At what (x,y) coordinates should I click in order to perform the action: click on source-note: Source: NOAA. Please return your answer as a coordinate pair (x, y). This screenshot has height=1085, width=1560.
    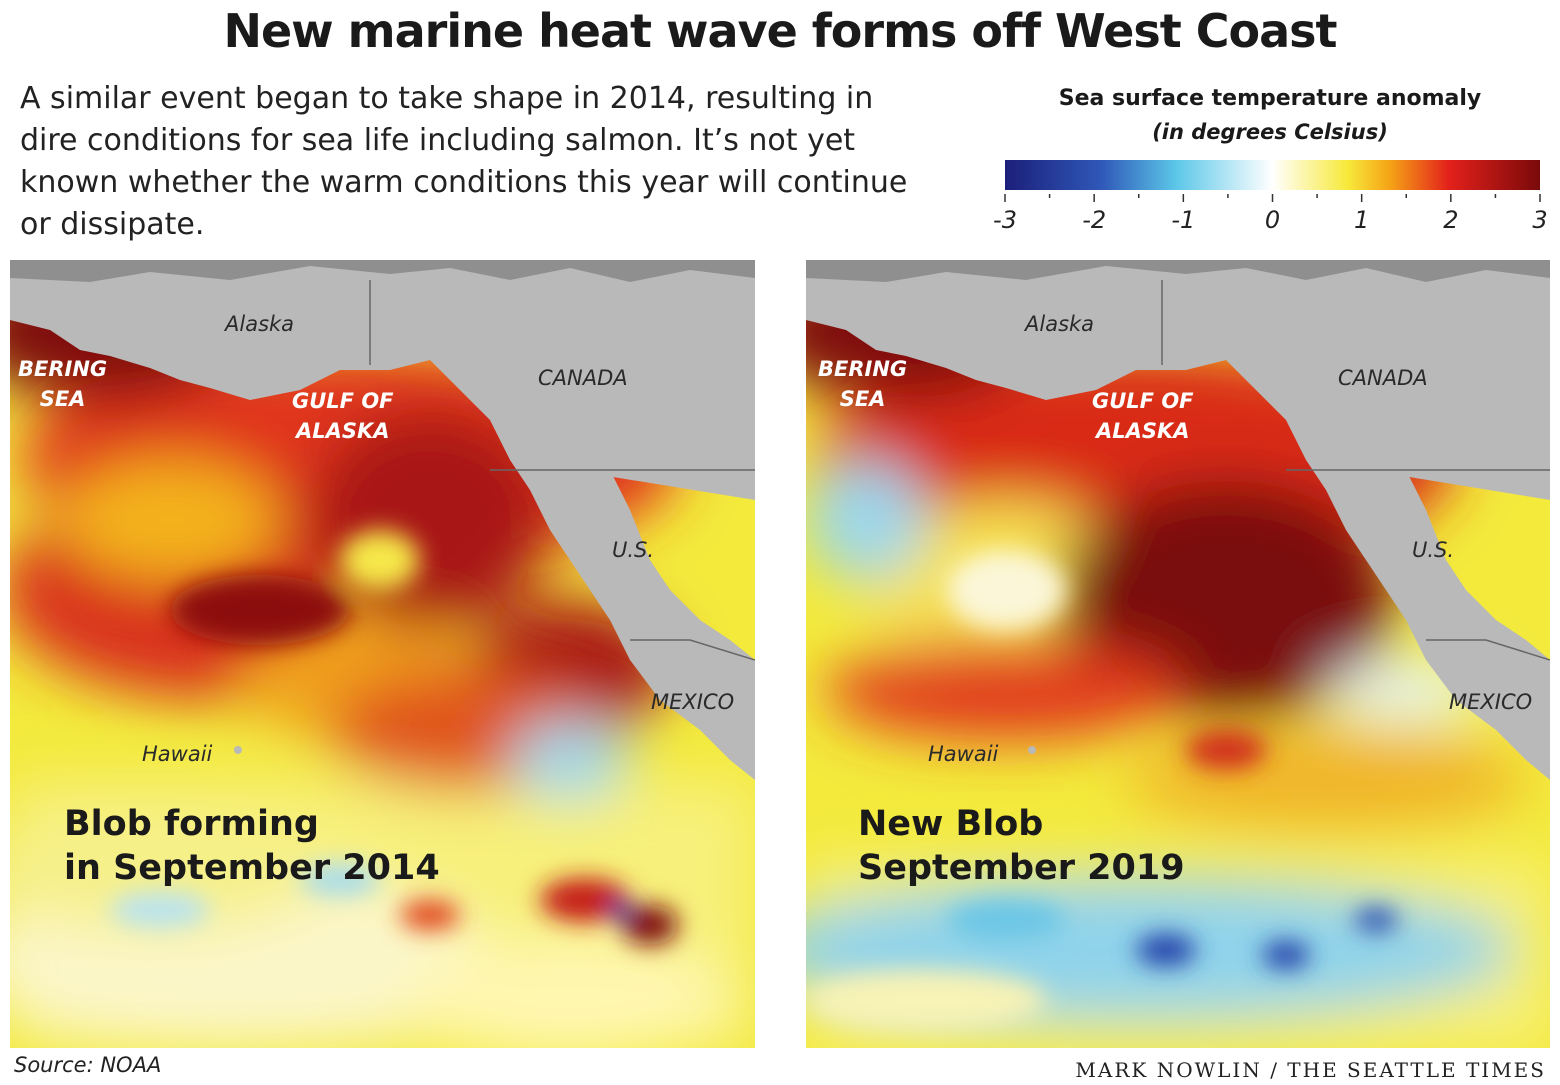
    Looking at the image, I should click on (88, 1065).